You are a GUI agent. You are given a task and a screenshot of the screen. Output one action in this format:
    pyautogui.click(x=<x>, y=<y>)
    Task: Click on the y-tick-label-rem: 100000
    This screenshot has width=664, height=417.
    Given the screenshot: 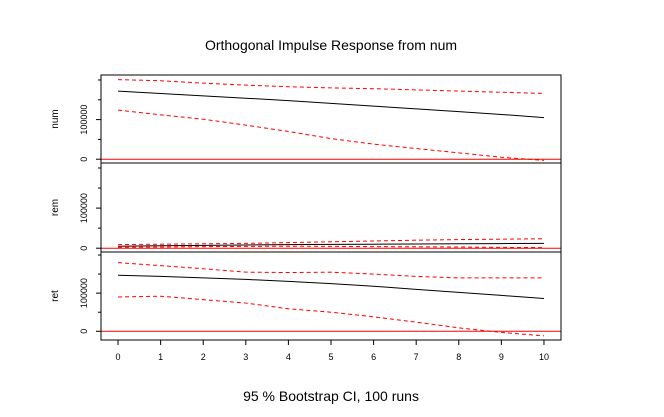 What is the action you would take?
    pyautogui.click(x=84, y=208)
    